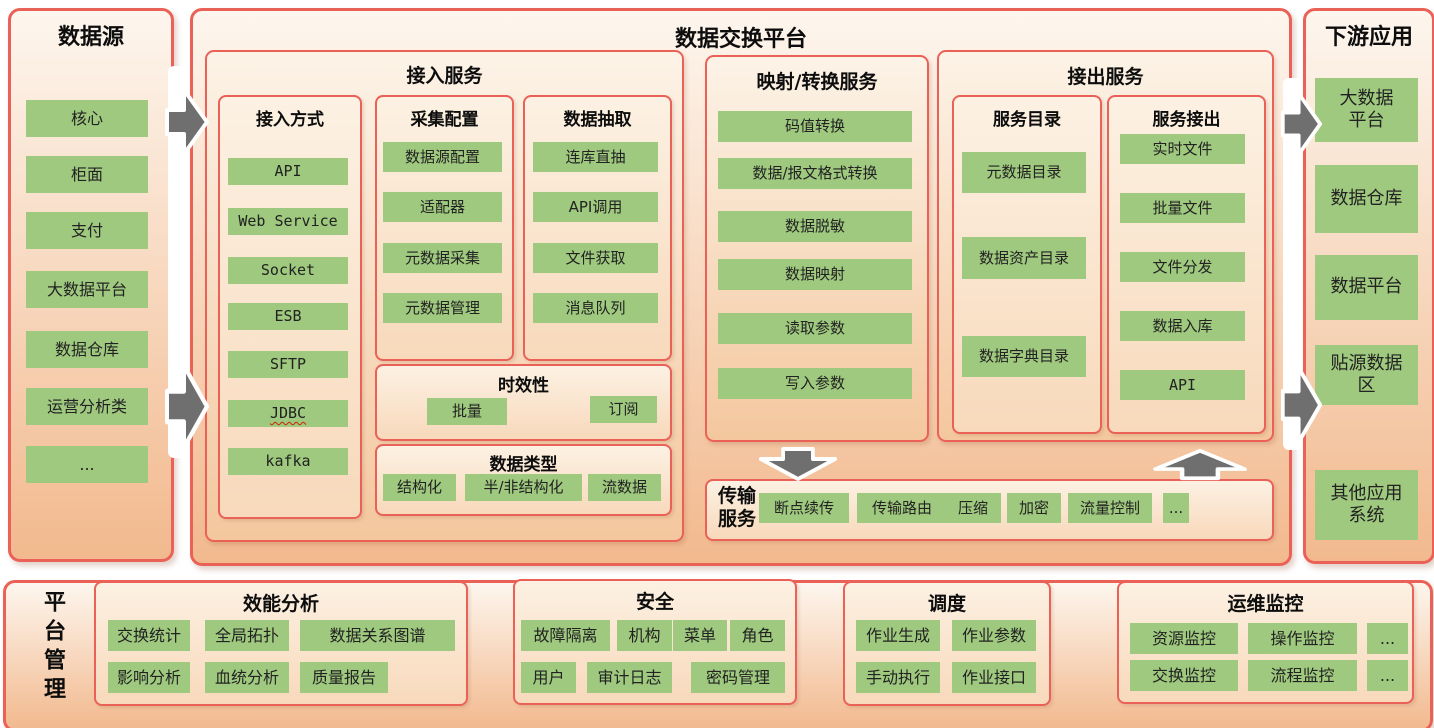 This screenshot has width=1434, height=728. I want to click on security-box: 安全 故障隔离 机构 菜单 角色 用户 审计日志 密码管理, so click(655, 642).